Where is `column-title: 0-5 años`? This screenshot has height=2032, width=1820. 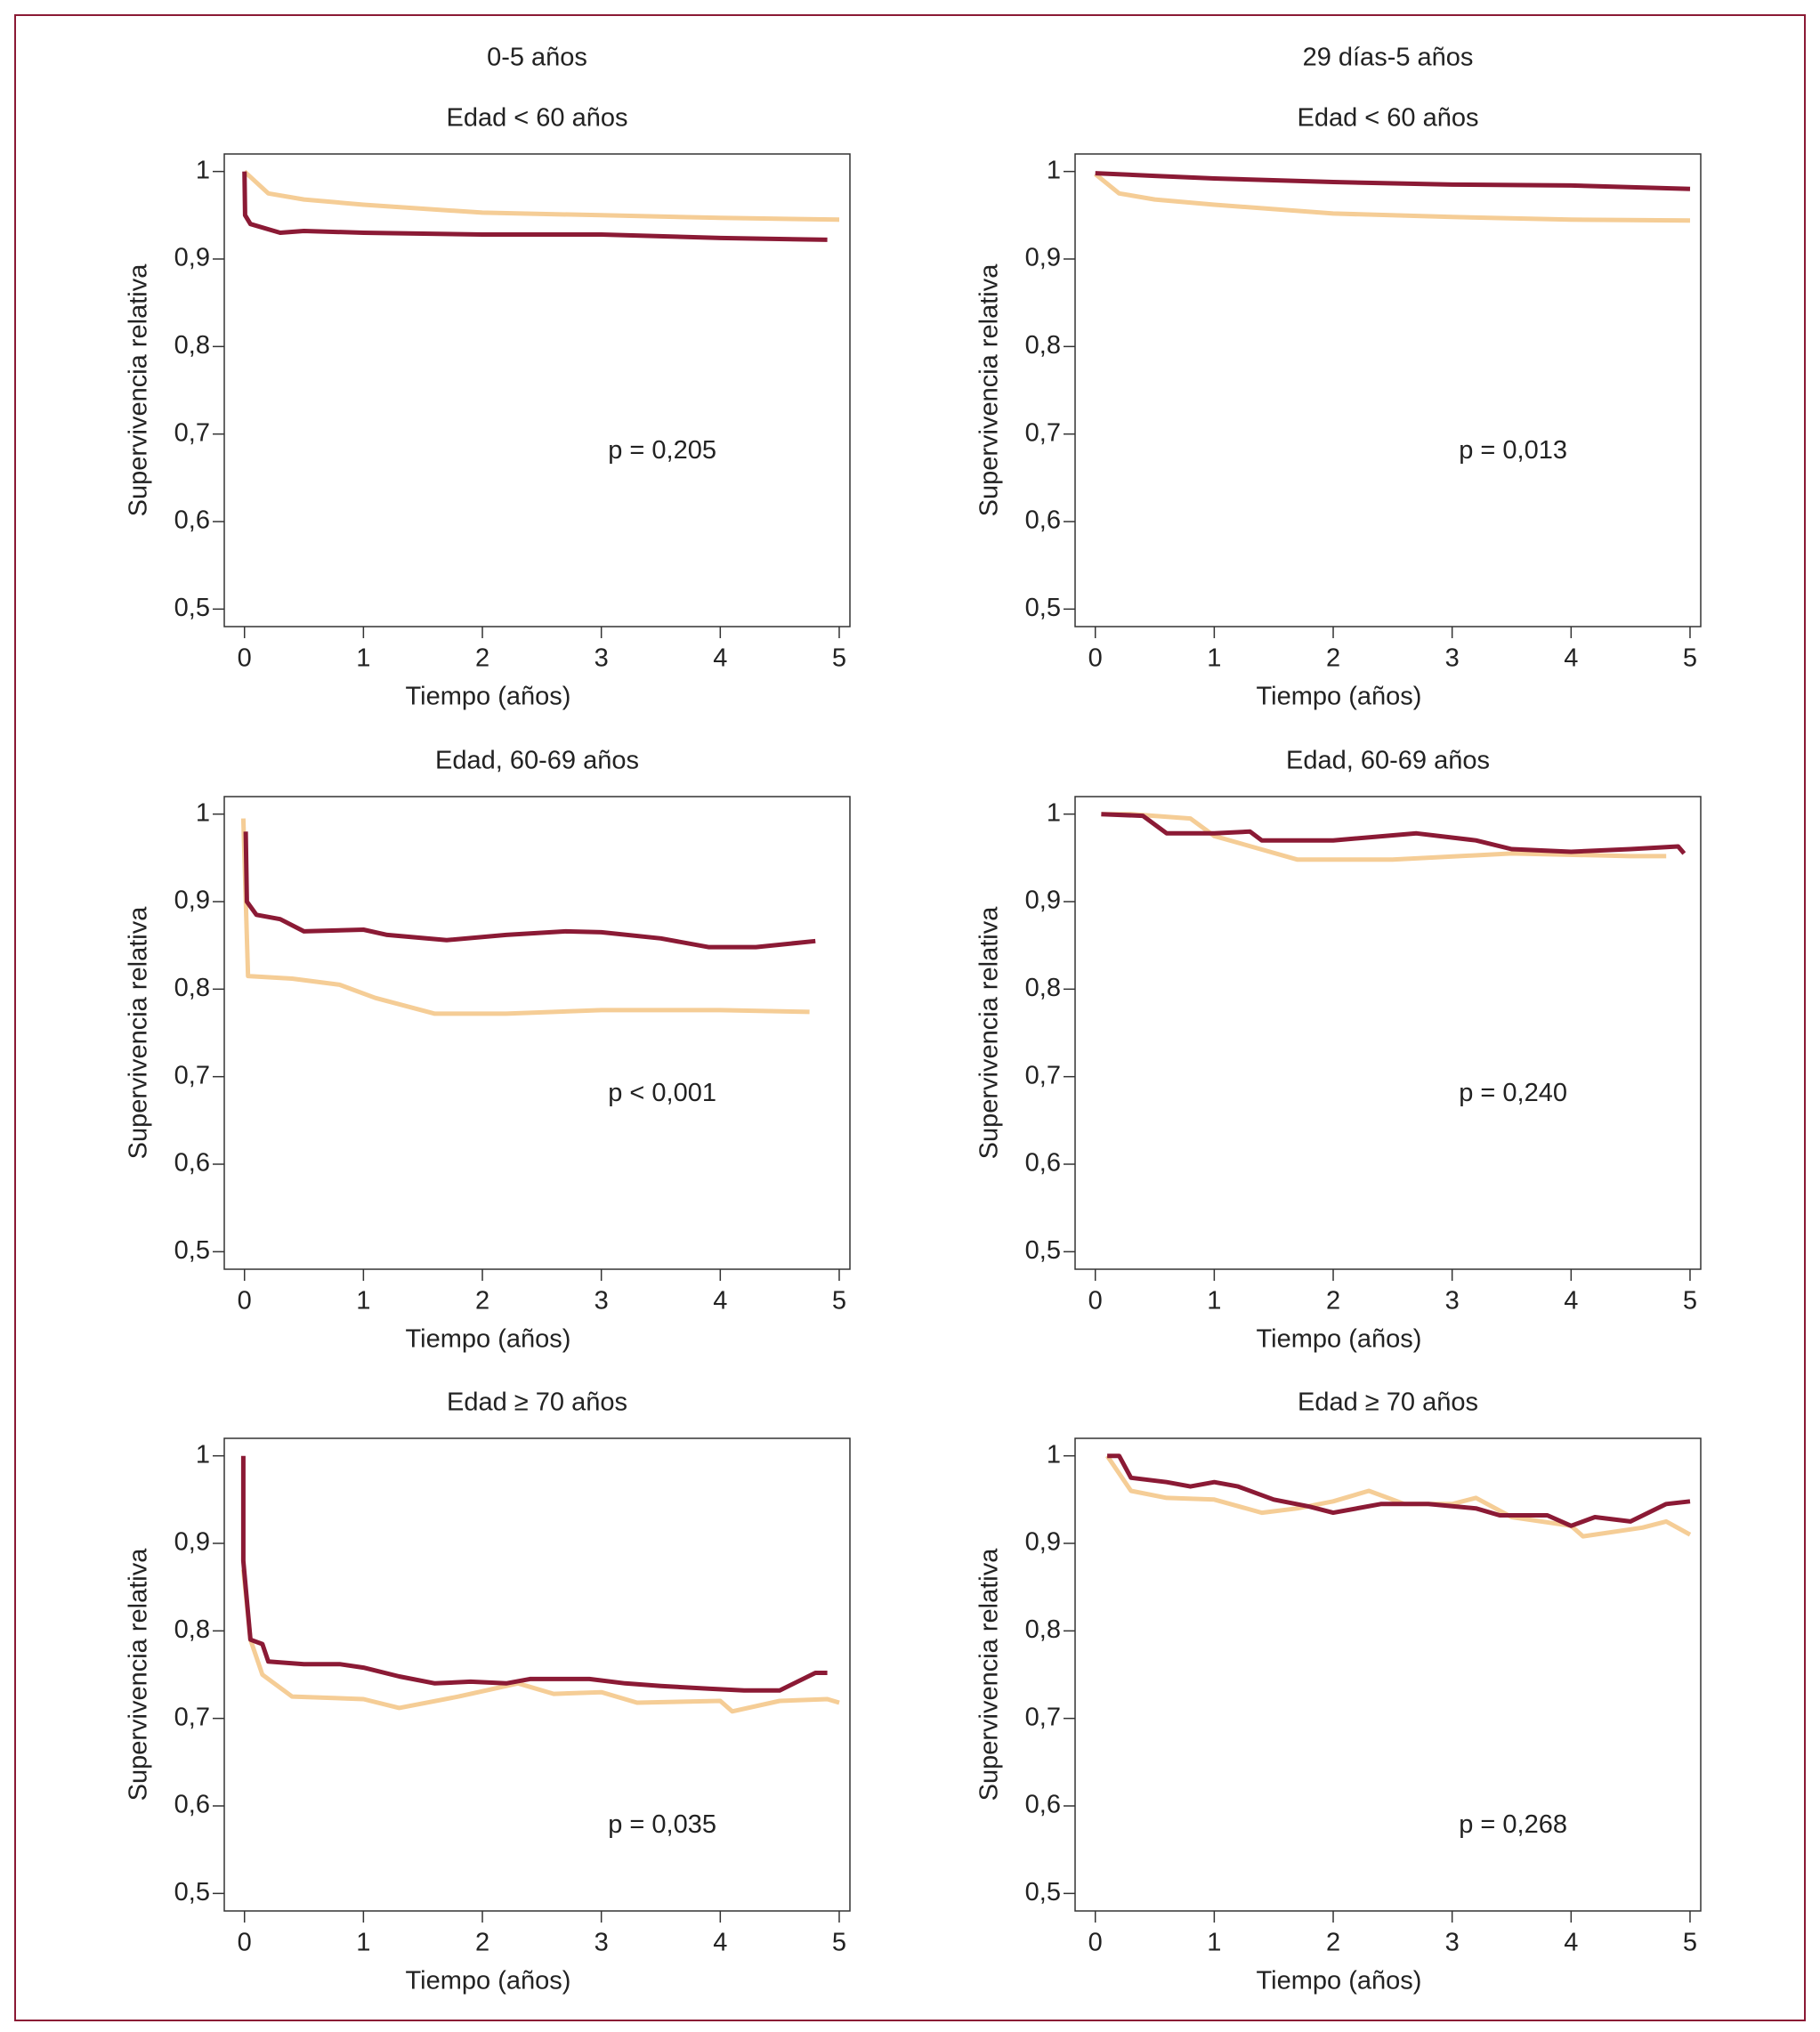
column-title: 0-5 años is located at coordinates (537, 58).